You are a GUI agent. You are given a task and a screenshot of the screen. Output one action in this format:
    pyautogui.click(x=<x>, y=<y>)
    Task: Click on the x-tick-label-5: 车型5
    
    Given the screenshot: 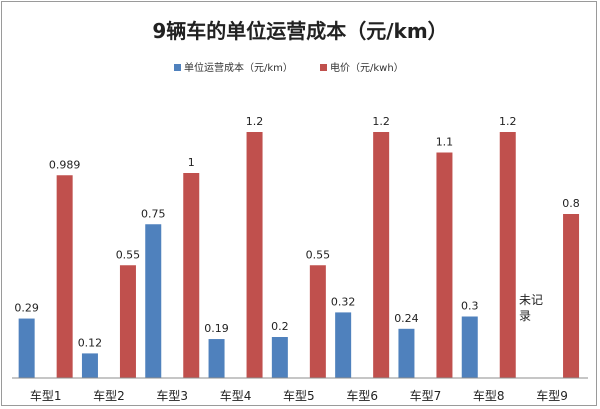 What is the action you would take?
    pyautogui.click(x=299, y=395)
    